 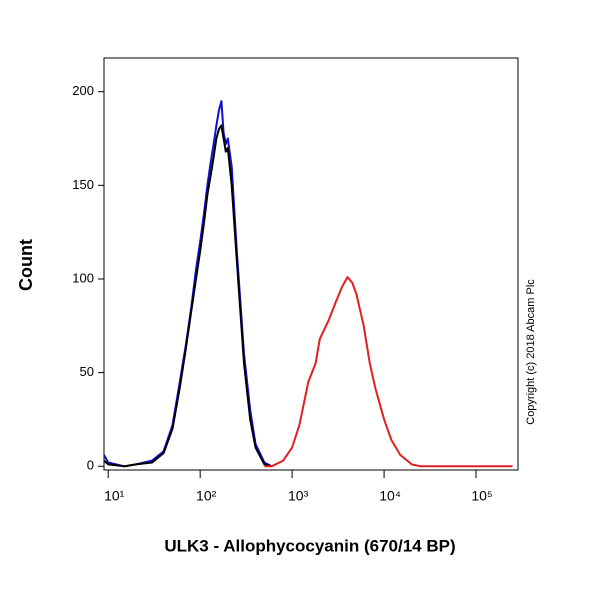 What do you see at coordinates (309, 545) in the screenshot?
I see `x-axis-label: ULK3 - Allophycocyanin (670/14 BP)` at bounding box center [309, 545].